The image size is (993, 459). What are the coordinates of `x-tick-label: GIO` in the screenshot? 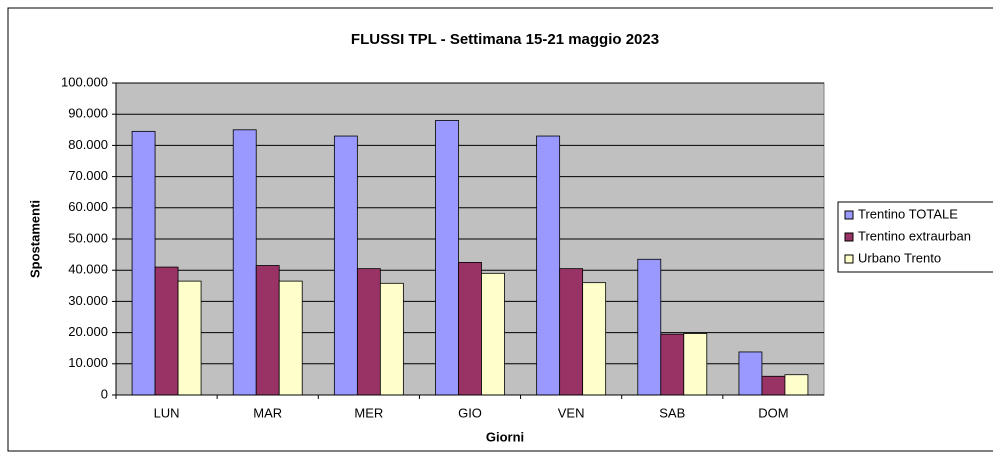 It's located at (470, 412).